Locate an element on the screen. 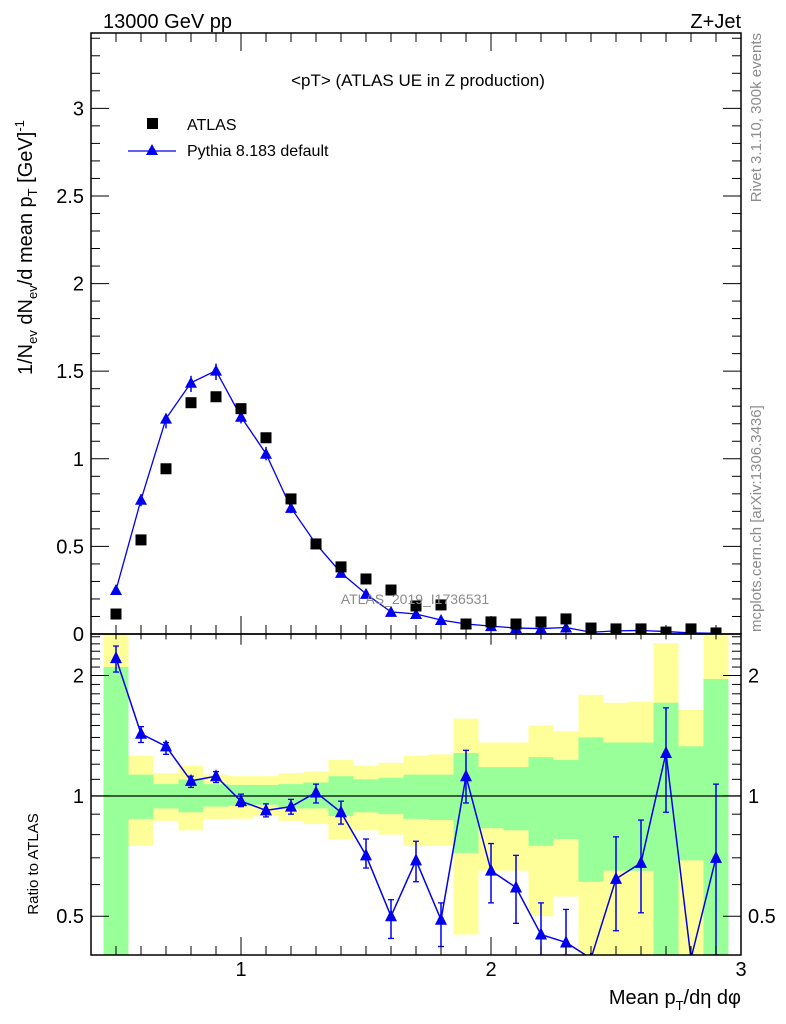 This screenshot has height=1024, width=786. analysis-watermark: ATLAS_2019_I1736531 is located at coordinates (415, 599).